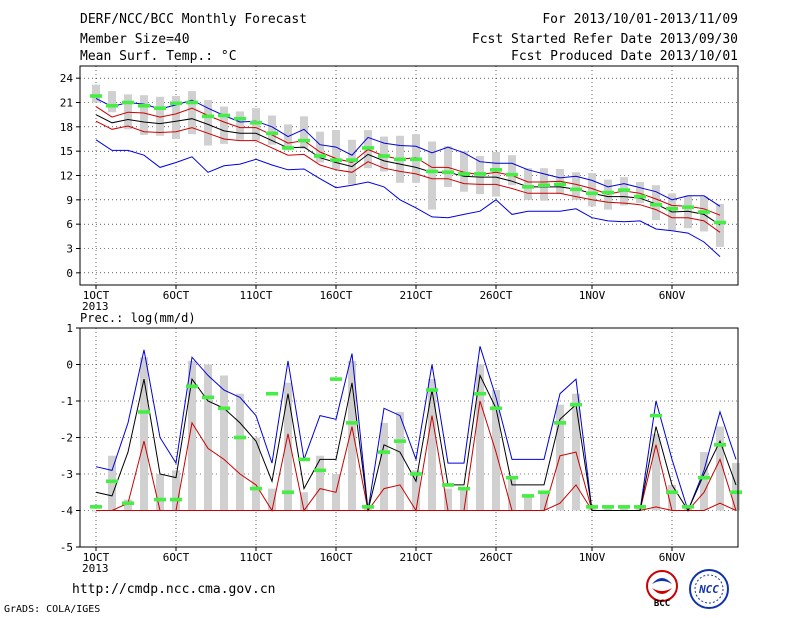 This screenshot has width=800, height=618. I want to click on footer-url: http://cmdp.ncc.cma.gov.cn, so click(174, 589).